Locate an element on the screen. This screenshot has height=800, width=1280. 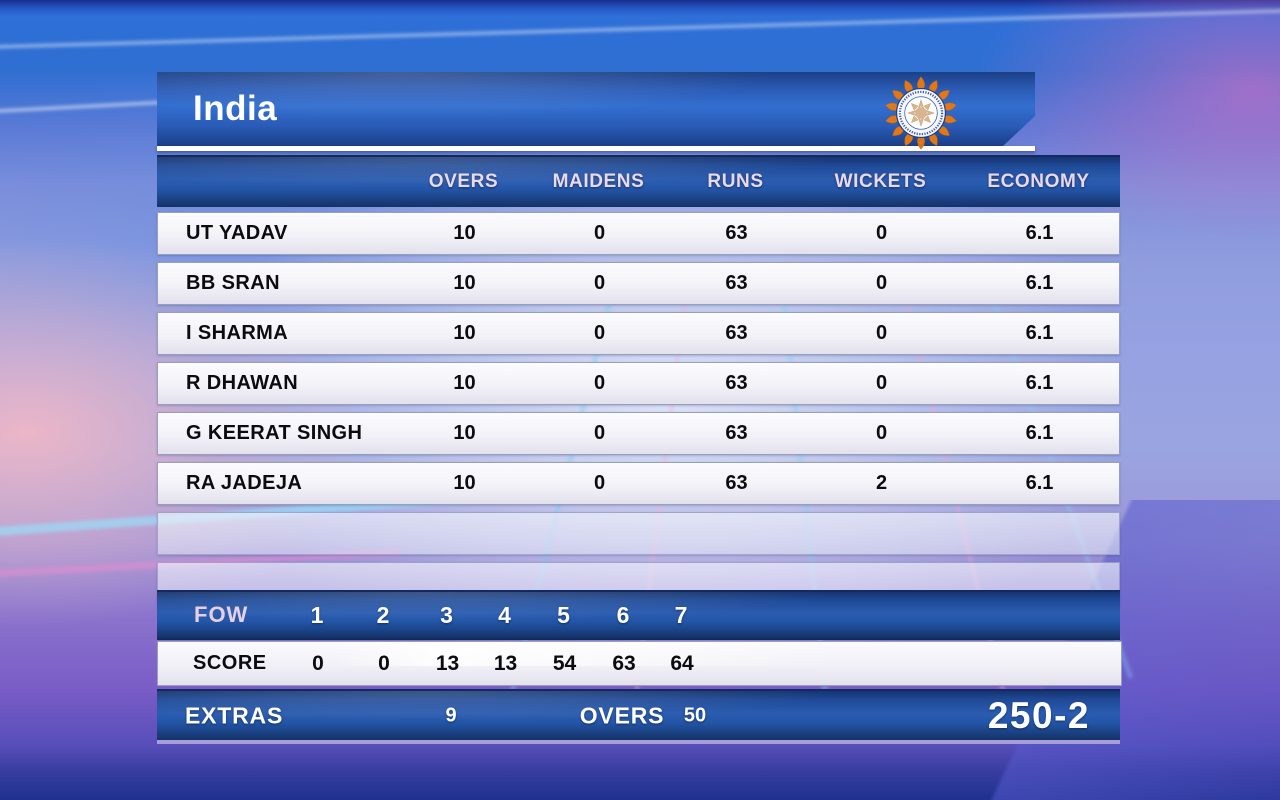
table-row: BB SRAN 10 0 63 0 6.1 is located at coordinates (638, 283).